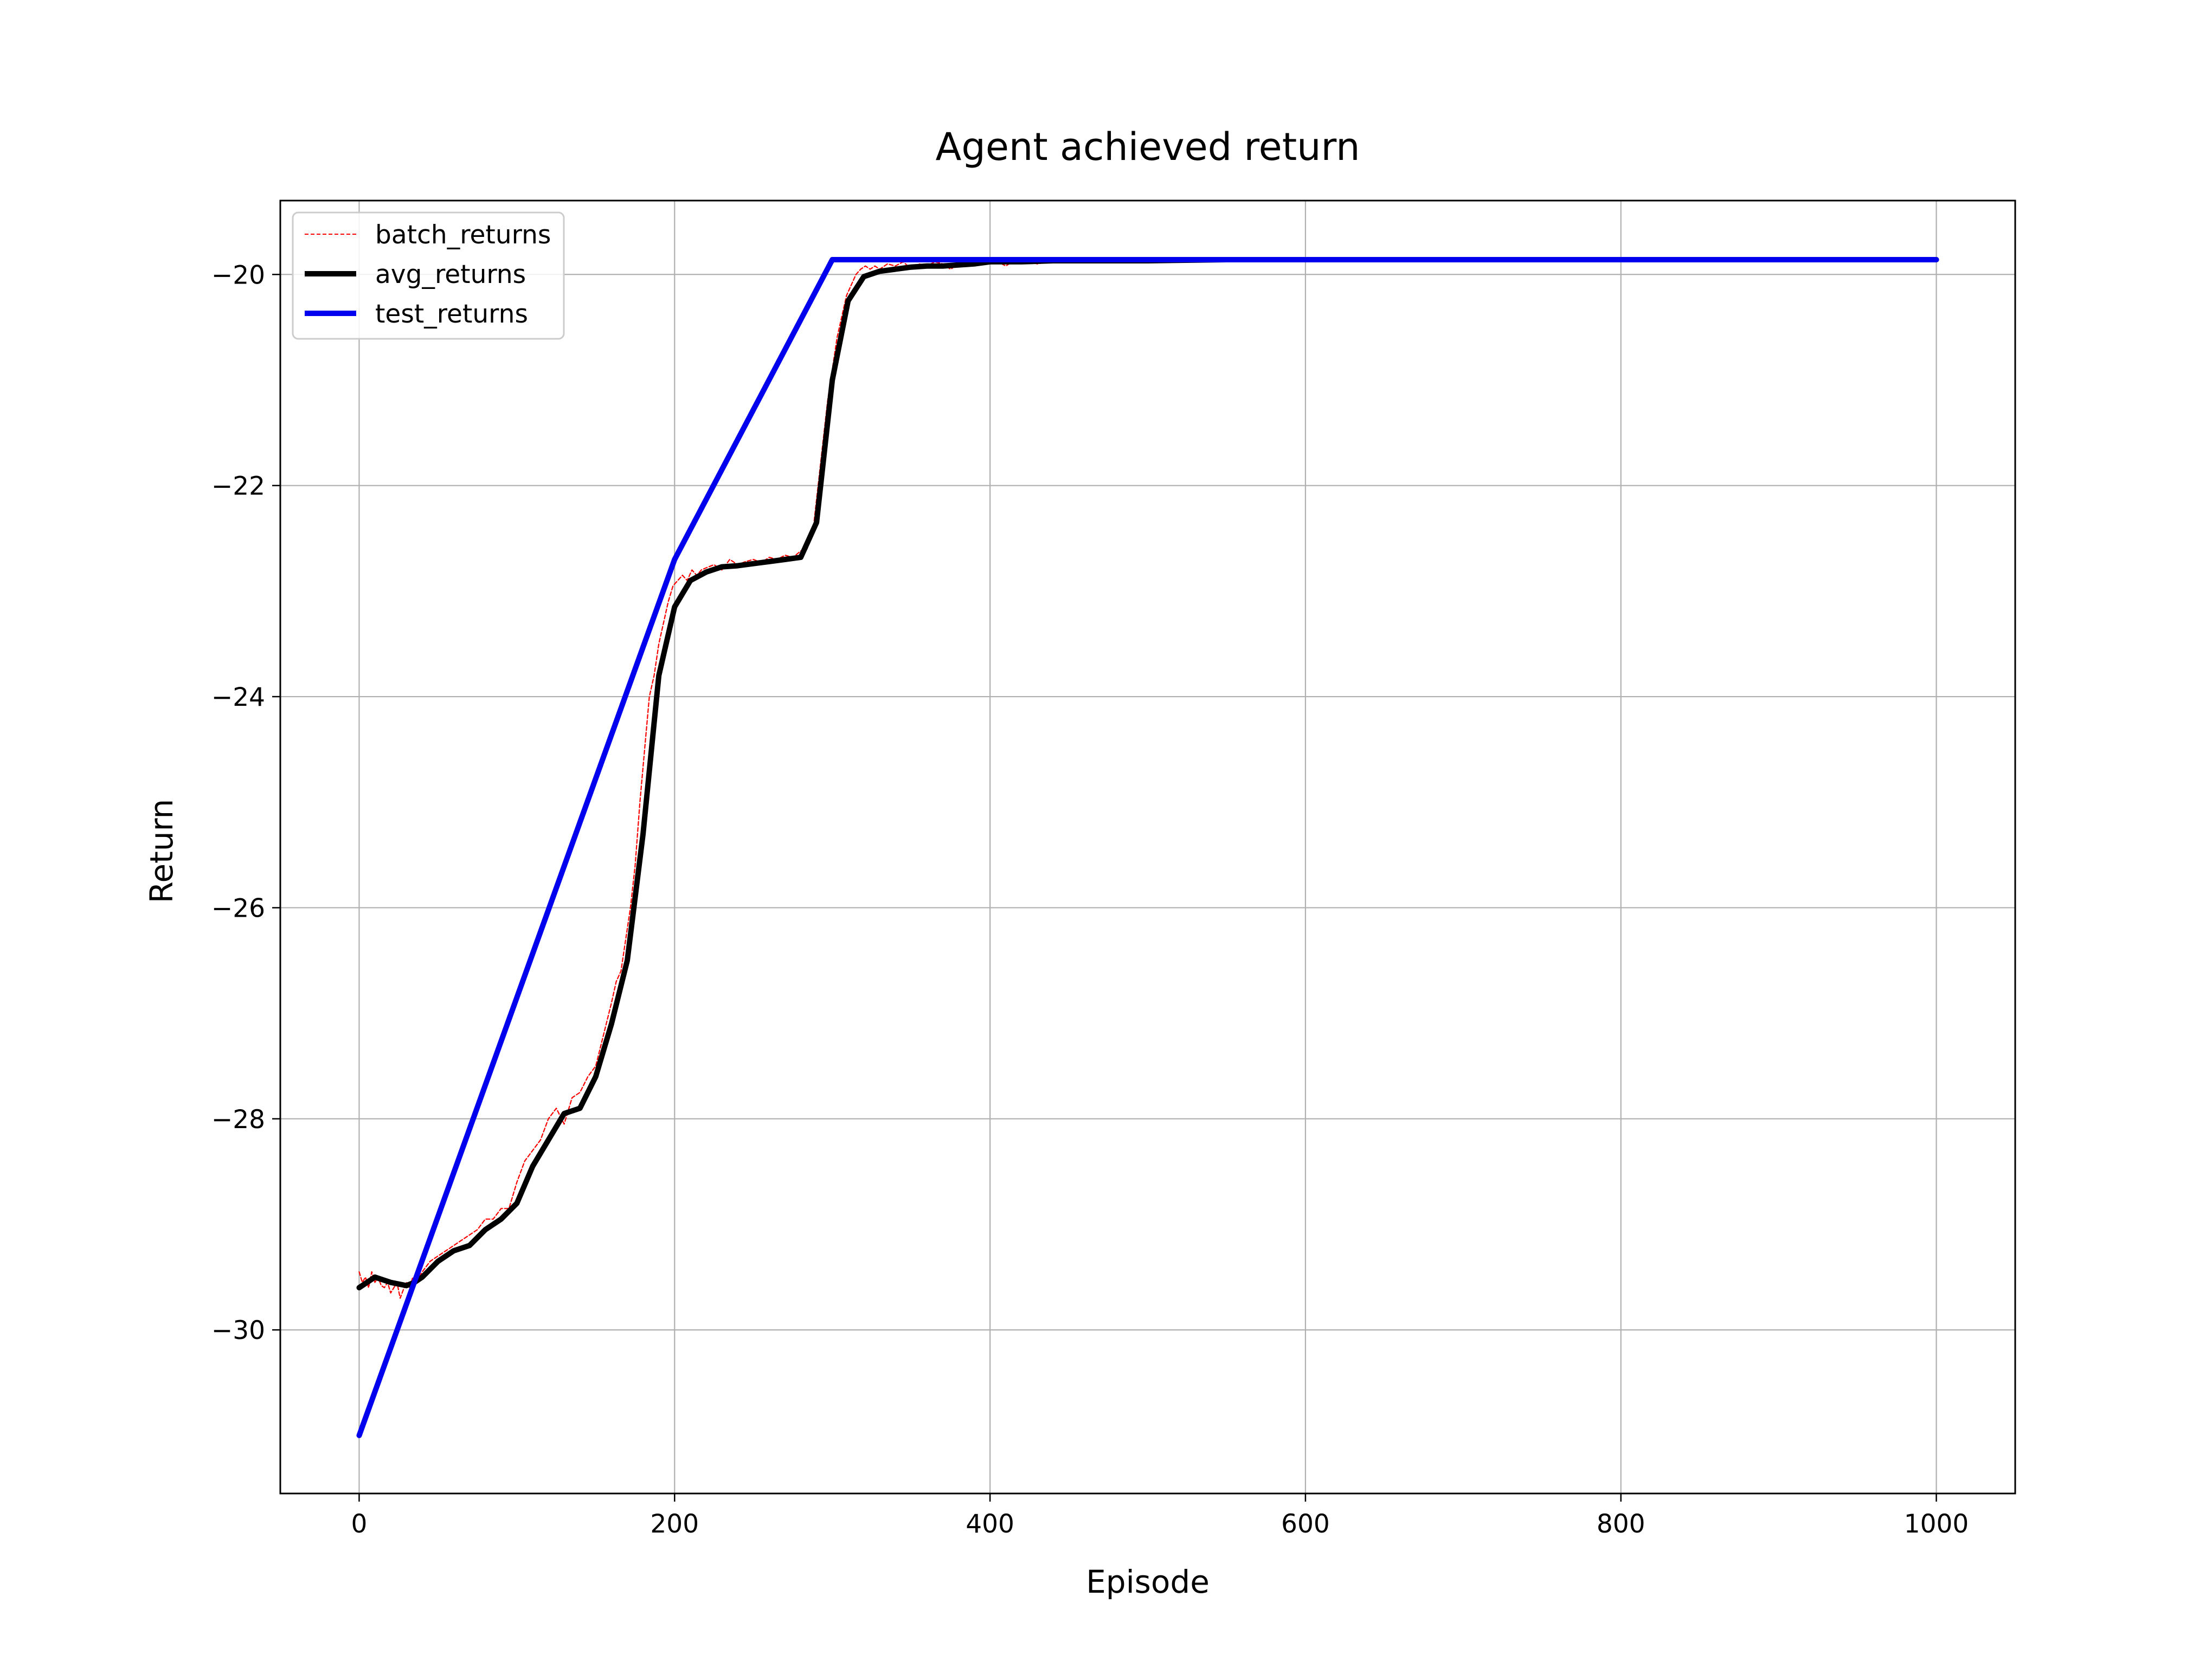  Describe the element at coordinates (1148, 147) in the screenshot. I see `chart-title: Agent achieved return` at that location.